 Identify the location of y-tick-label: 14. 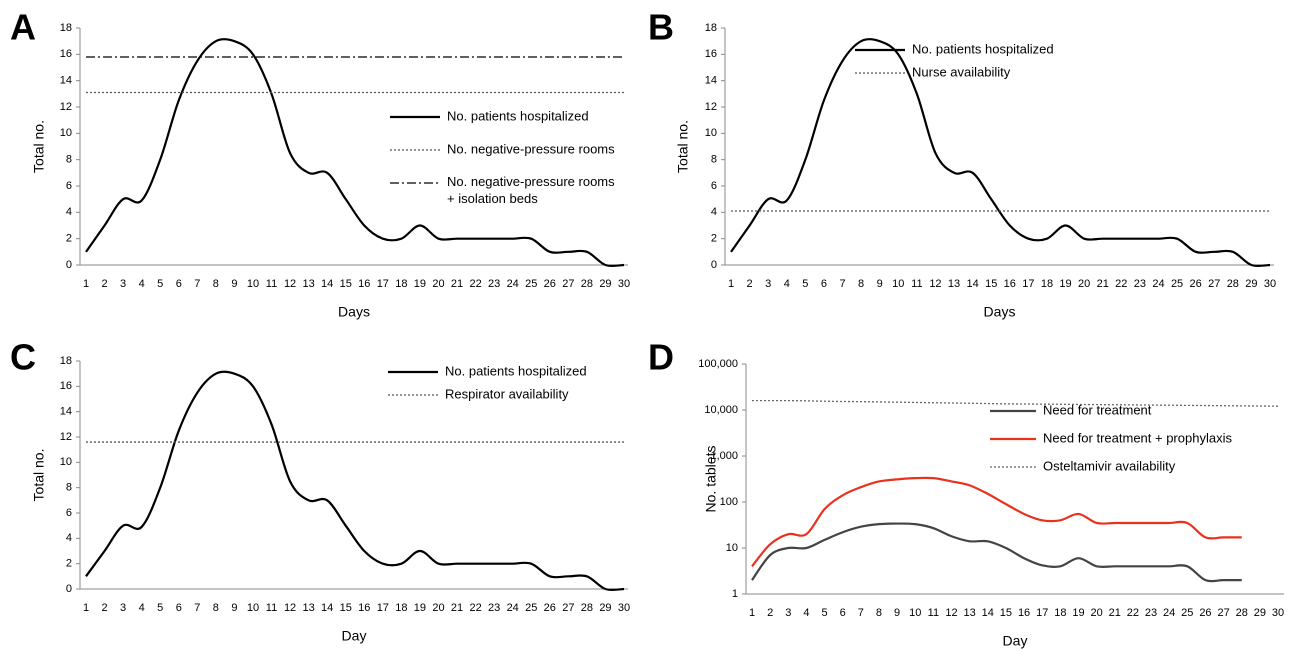
(66, 81).